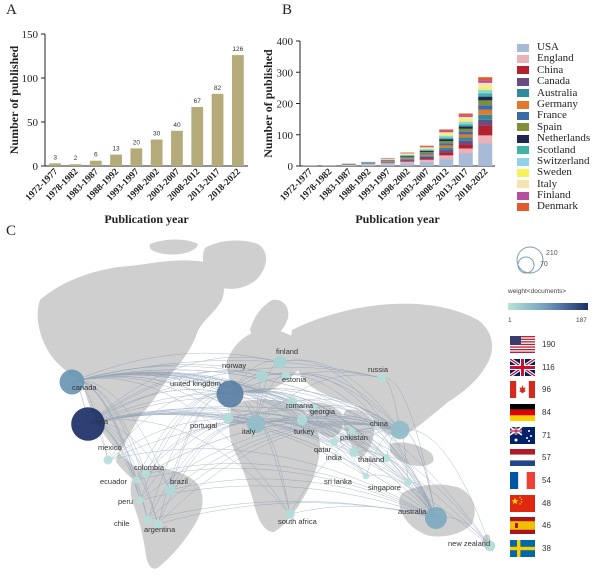 The image size is (600, 582). I want to click on country-label: georgia, so click(323, 411).